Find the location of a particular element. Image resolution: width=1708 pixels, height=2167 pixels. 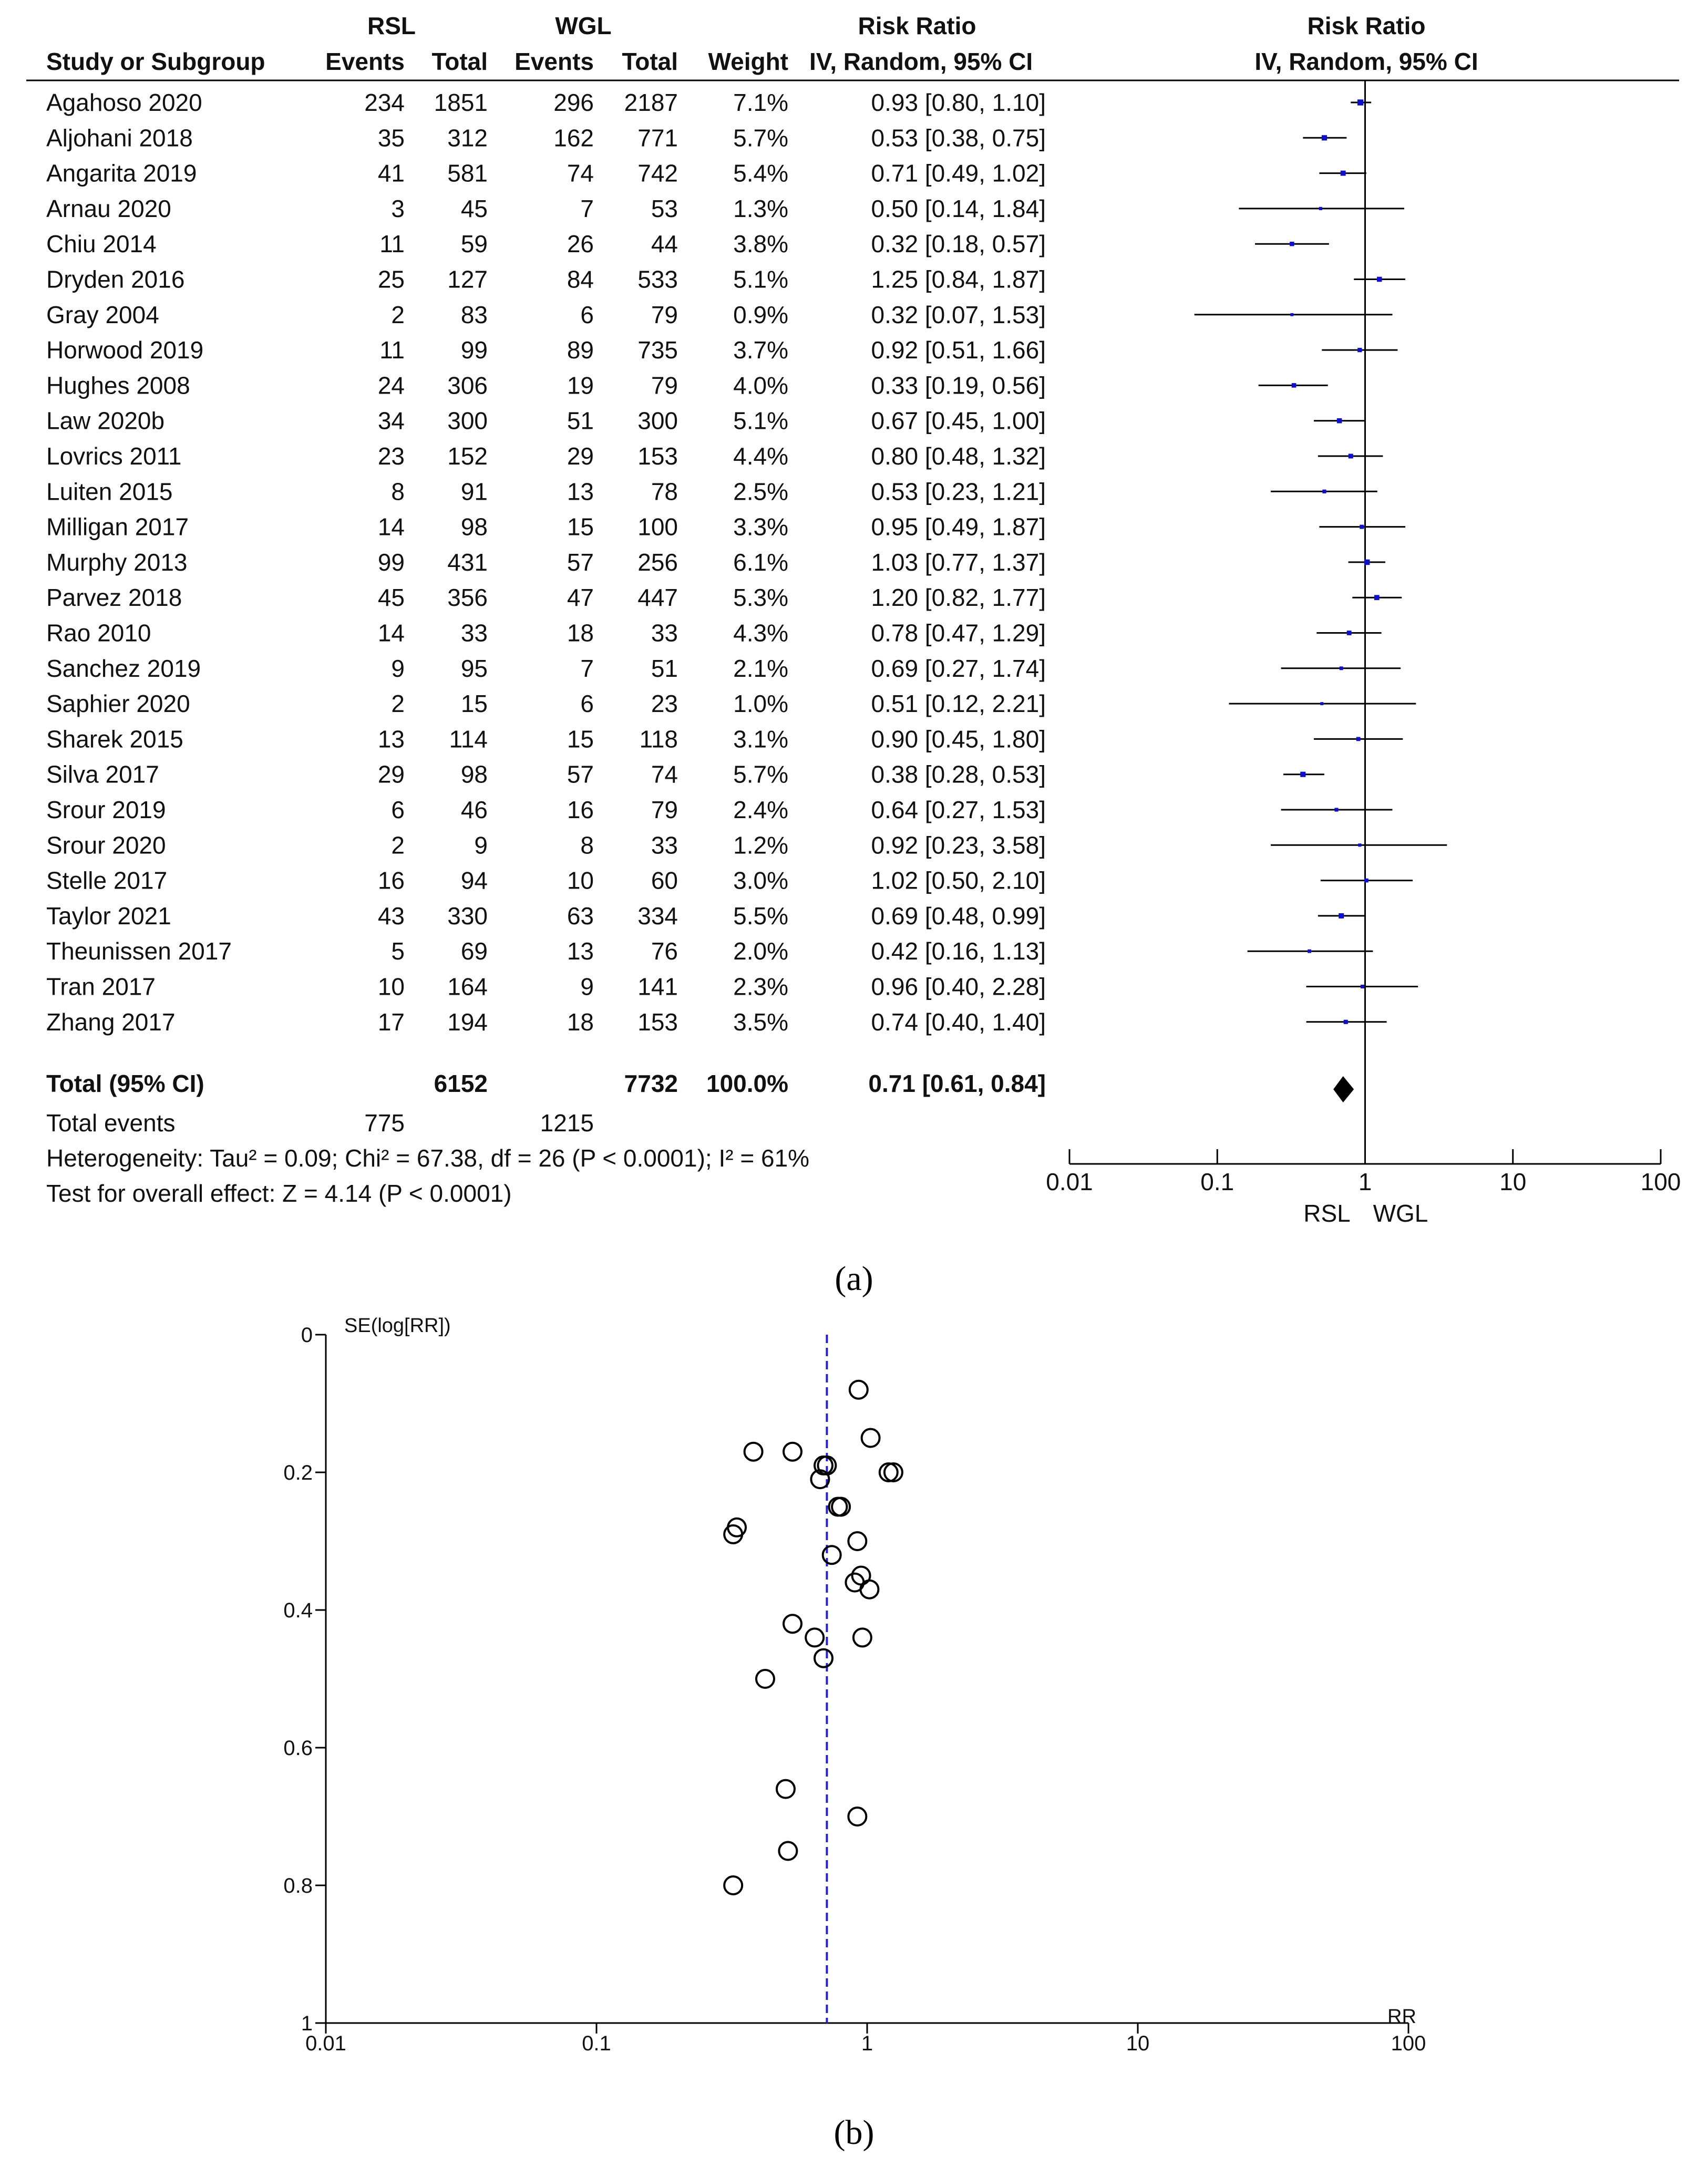

forest-axis: 0.01 0.1 1 10 100 is located at coordinates (1363, 1172).